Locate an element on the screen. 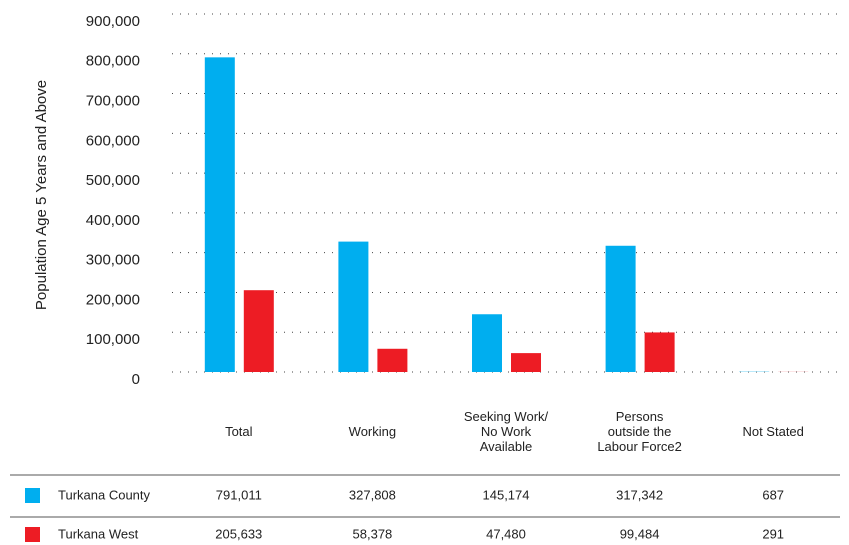 The image size is (849, 545). y-tick-label: 900,000 is located at coordinates (113, 21).